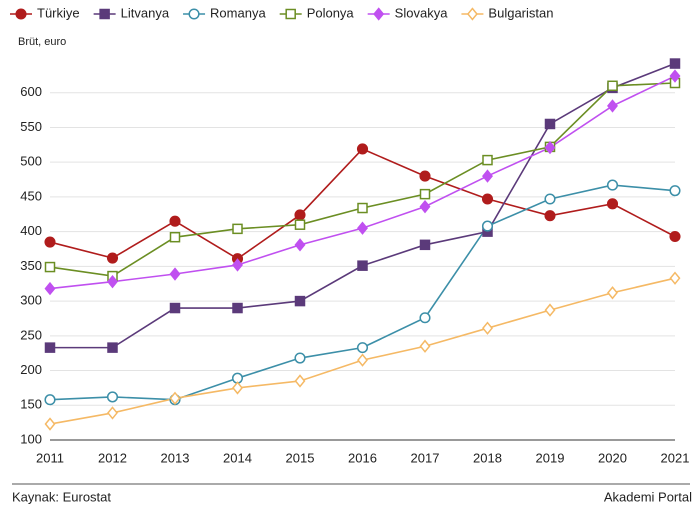 The height and width of the screenshot is (510, 700). I want to click on legend-label: Romanya, so click(238, 12).